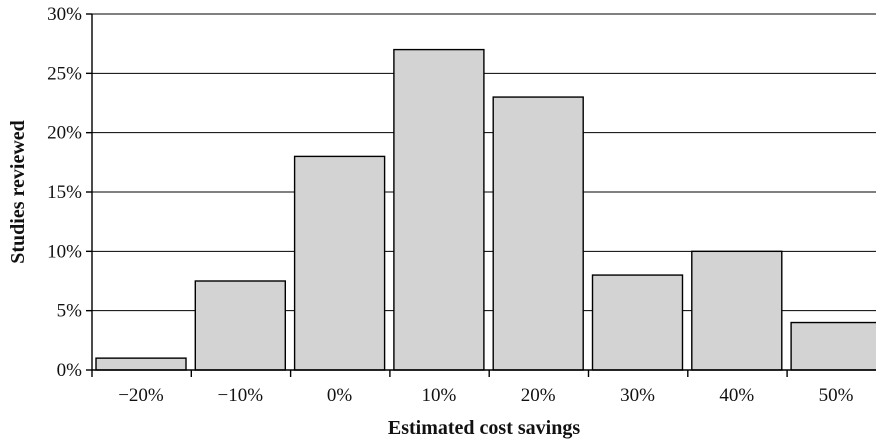 Image resolution: width=876 pixels, height=441 pixels. What do you see at coordinates (241, 395) in the screenshot?
I see `x-tick-label: −10%` at bounding box center [241, 395].